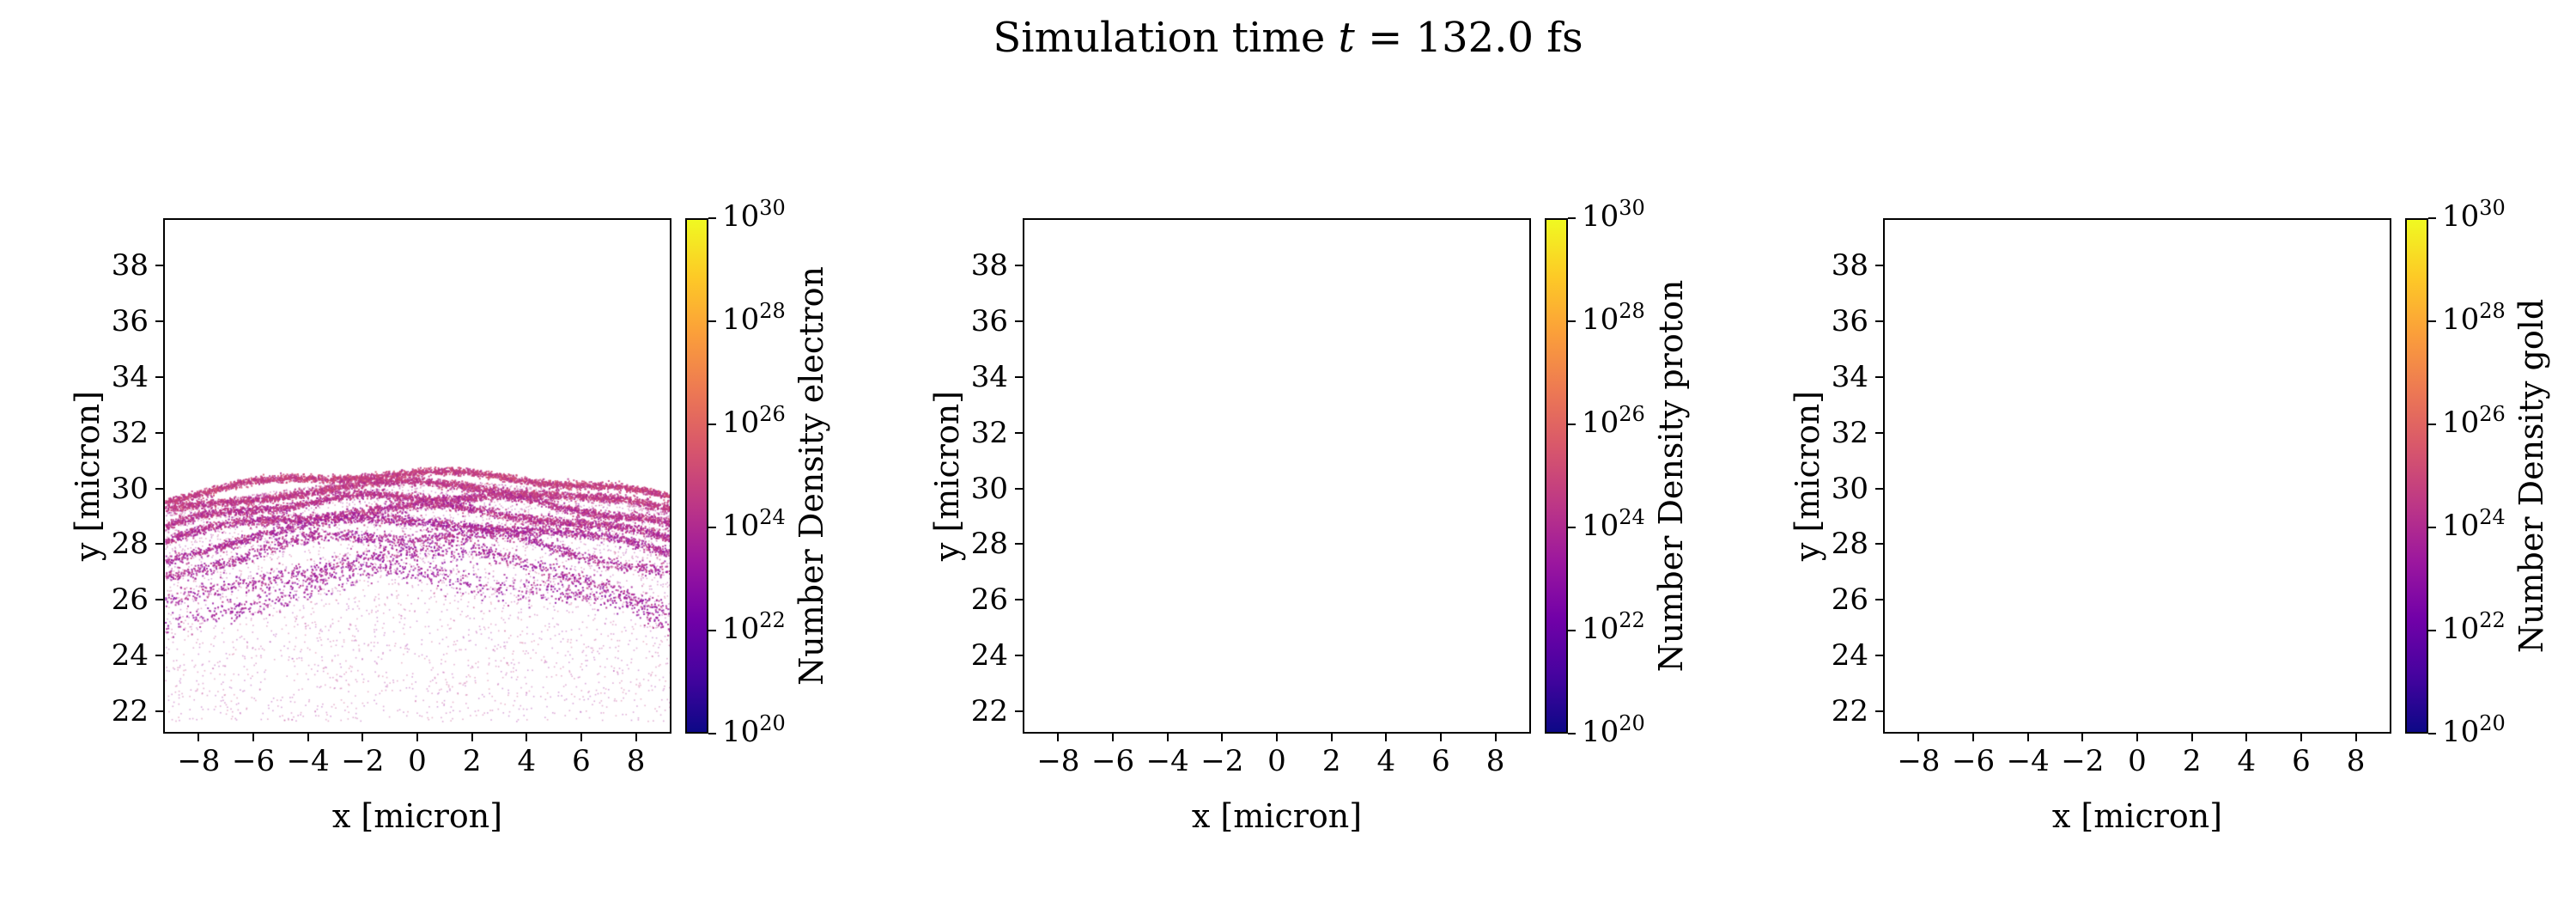 The image size is (2576, 902). Describe the element at coordinates (772, 208) in the screenshot. I see `colorbar-tick-exponent: 30` at that location.